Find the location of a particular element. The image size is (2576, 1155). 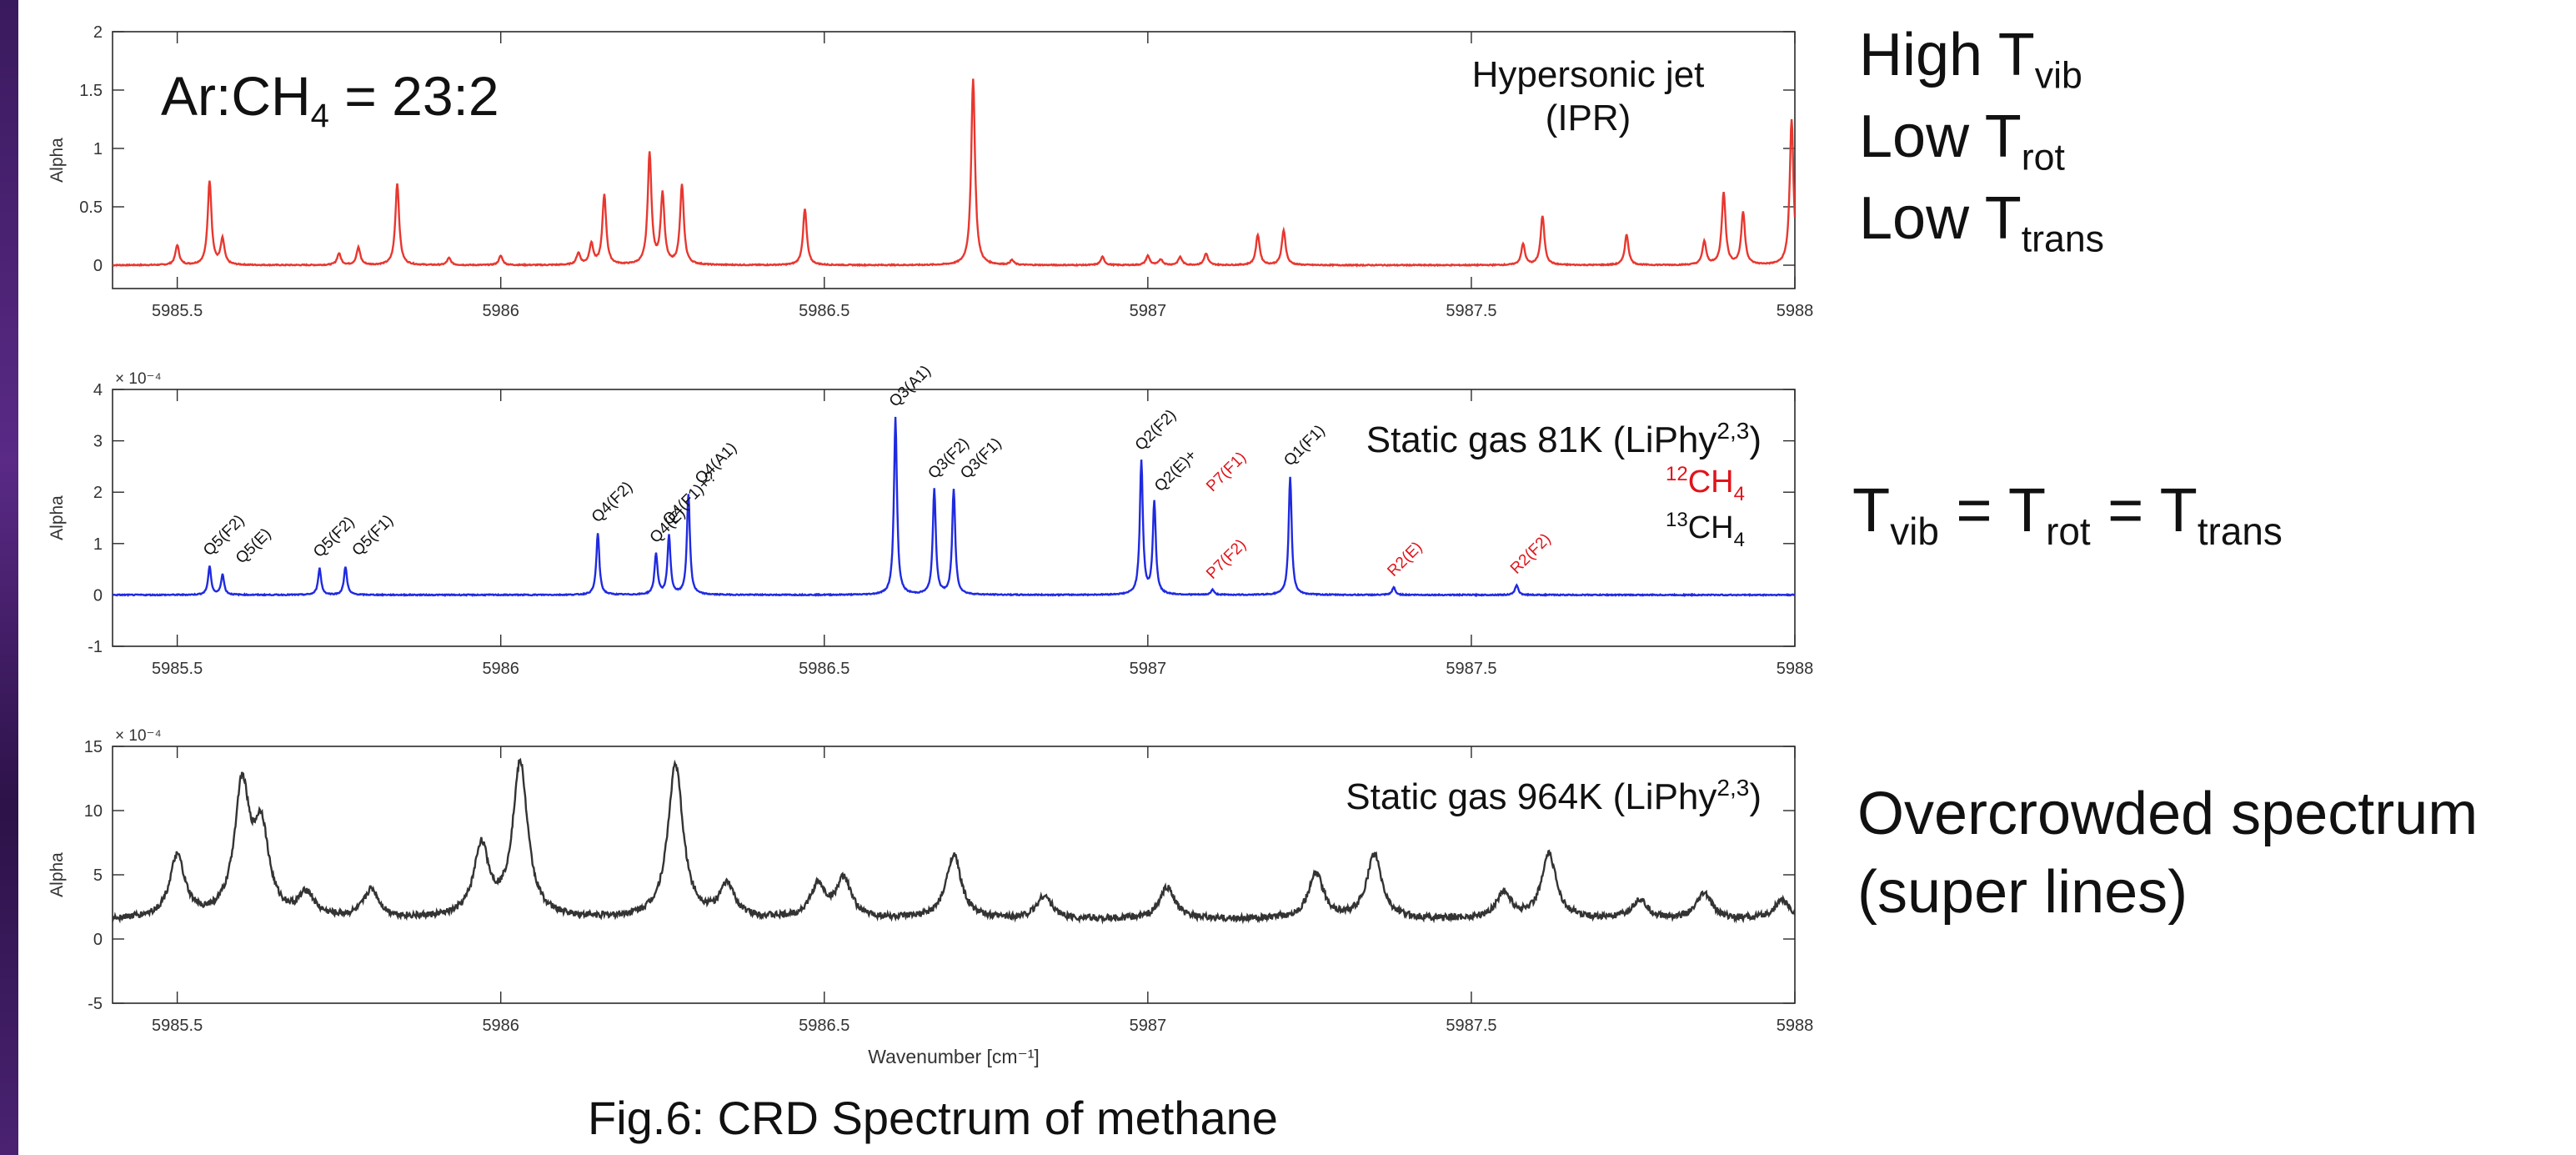

condition-sub: vib is located at coordinates (2058, 76).